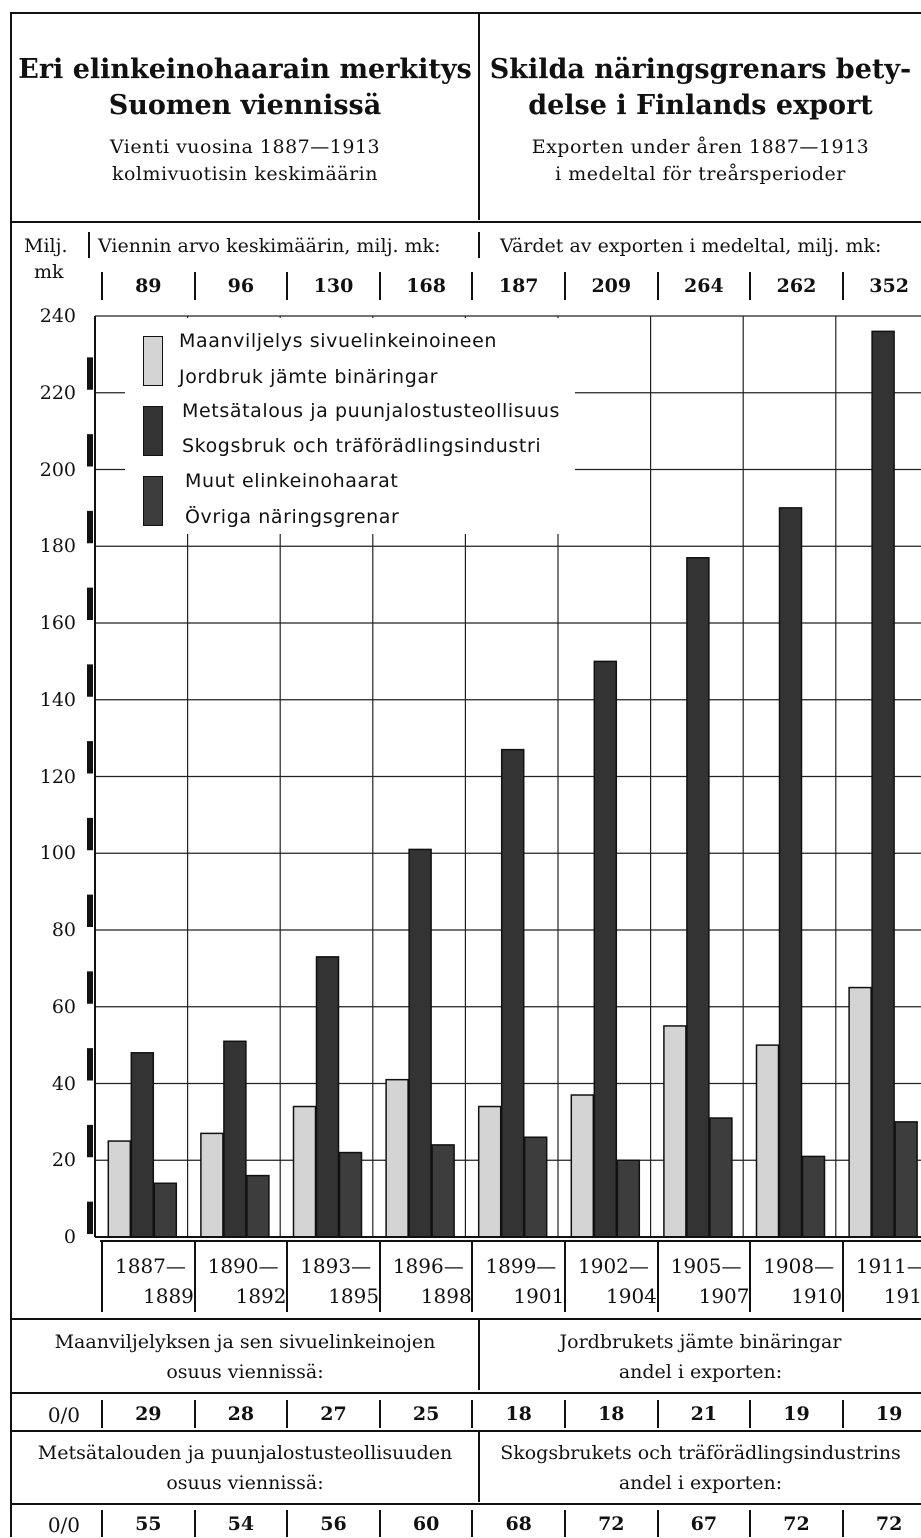  Describe the element at coordinates (428, 1266) in the screenshot. I see `category-label-start: 1896—` at that location.